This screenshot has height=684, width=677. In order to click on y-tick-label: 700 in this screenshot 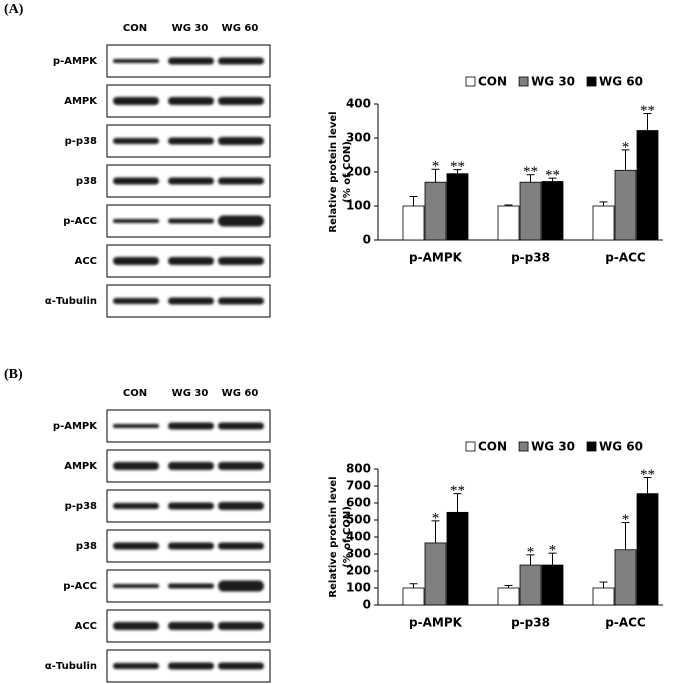, I will do `click(358, 486)`.